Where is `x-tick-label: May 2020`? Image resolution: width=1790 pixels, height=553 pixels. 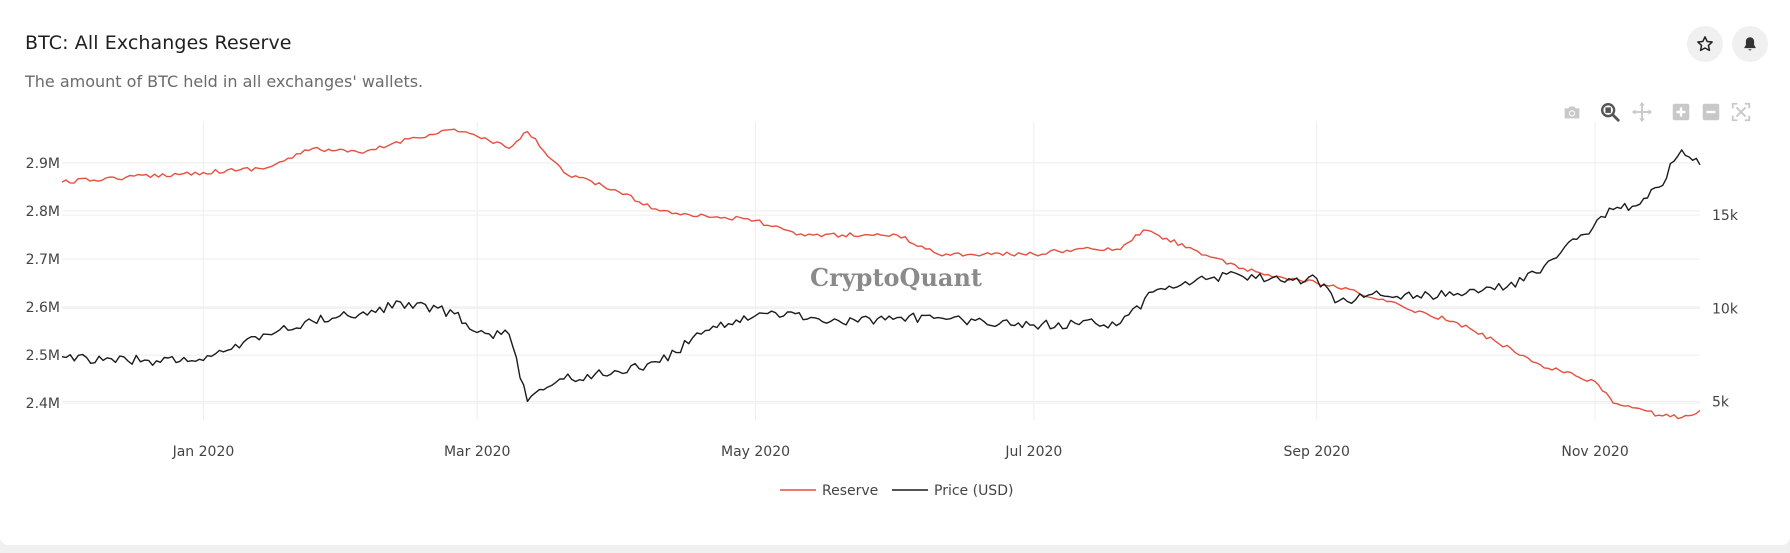
x-tick-label: May 2020 is located at coordinates (755, 452).